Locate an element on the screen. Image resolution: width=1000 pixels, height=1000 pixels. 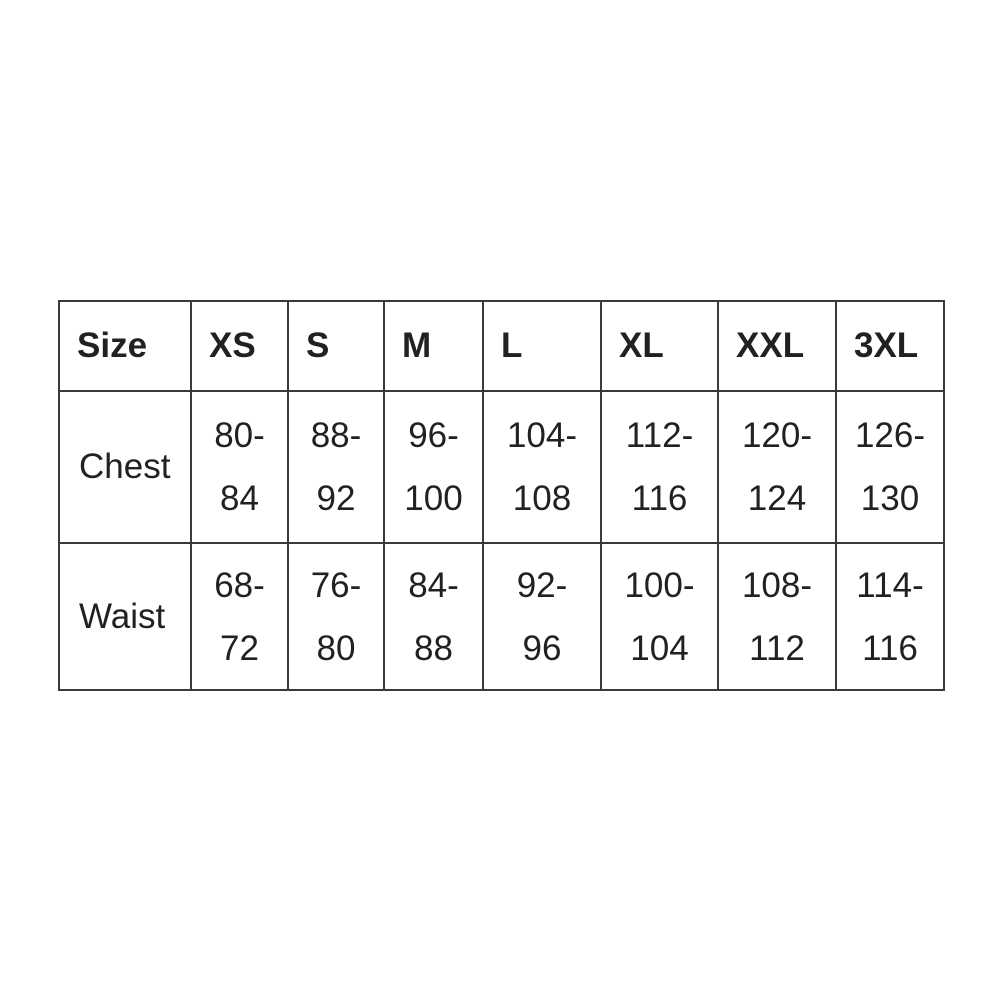
cell-chest-xl: 112- 116 is located at coordinates (659, 467).